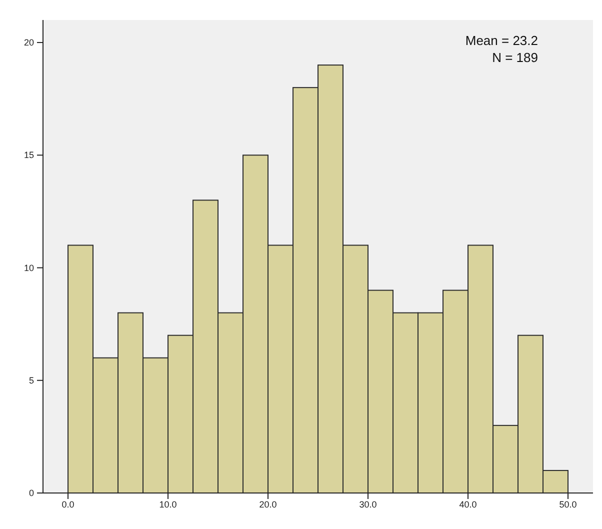  What do you see at coordinates (168, 504) in the screenshot?
I see `x-tick-label: 10.0` at bounding box center [168, 504].